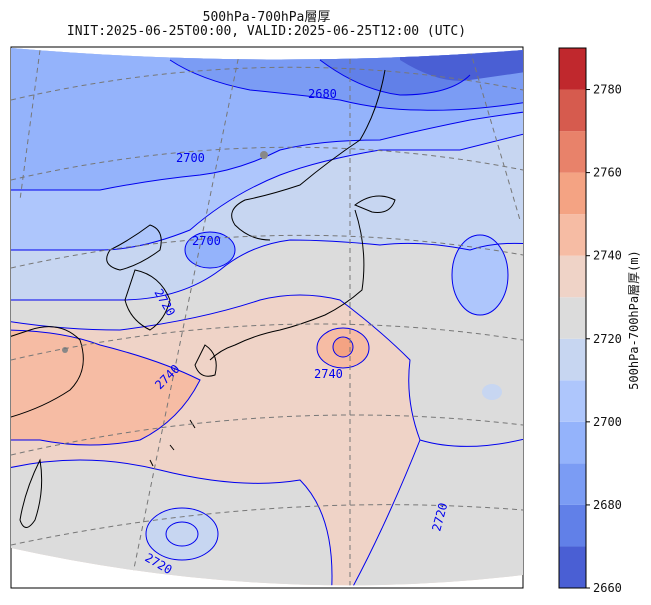 The height and width of the screenshot is (605, 651). I want to click on band-2720-east, so click(431, 510).